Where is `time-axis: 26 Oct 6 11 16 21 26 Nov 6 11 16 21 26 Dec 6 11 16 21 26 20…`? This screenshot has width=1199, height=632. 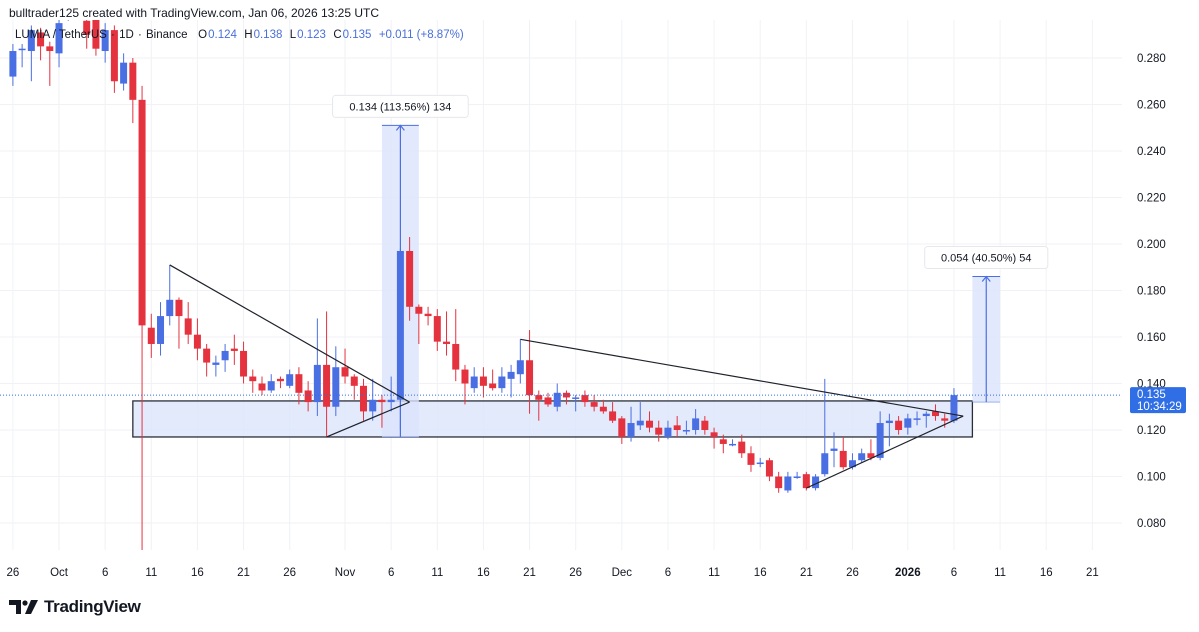
time-axis: 26 Oct 6 11 16 21 26 Nov 6 11 16 21 26 Dec 6 11 16 21 26 20… is located at coordinates (553, 573).